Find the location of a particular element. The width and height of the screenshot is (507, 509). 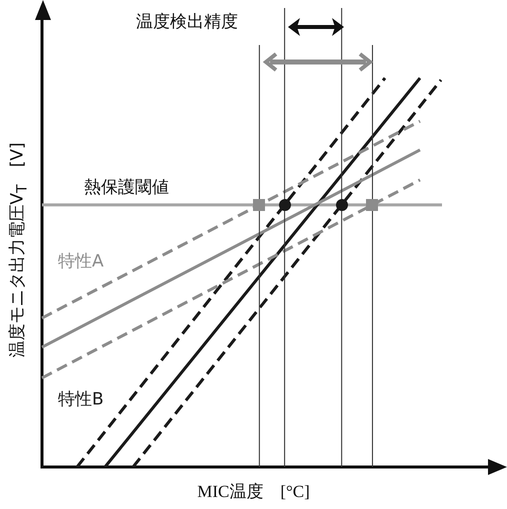

text: 特性B is located at coordinates (81, 399).